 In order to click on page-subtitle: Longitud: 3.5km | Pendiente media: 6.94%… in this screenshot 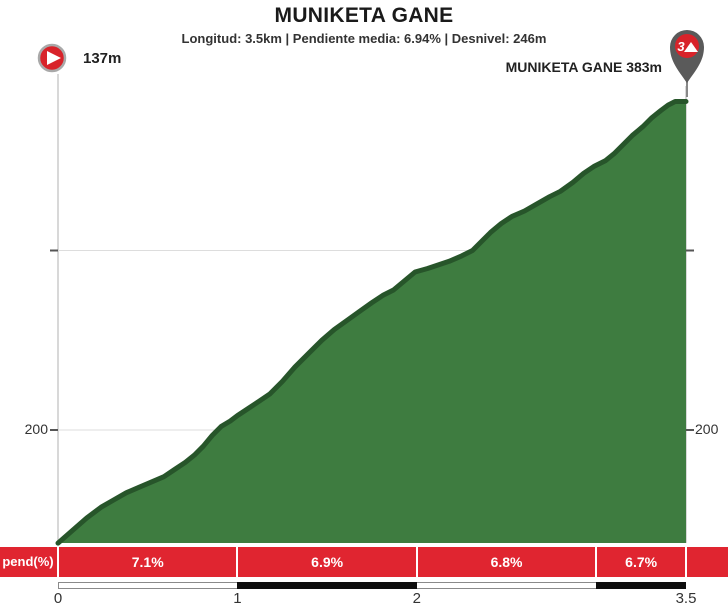, I will do `click(364, 38)`.